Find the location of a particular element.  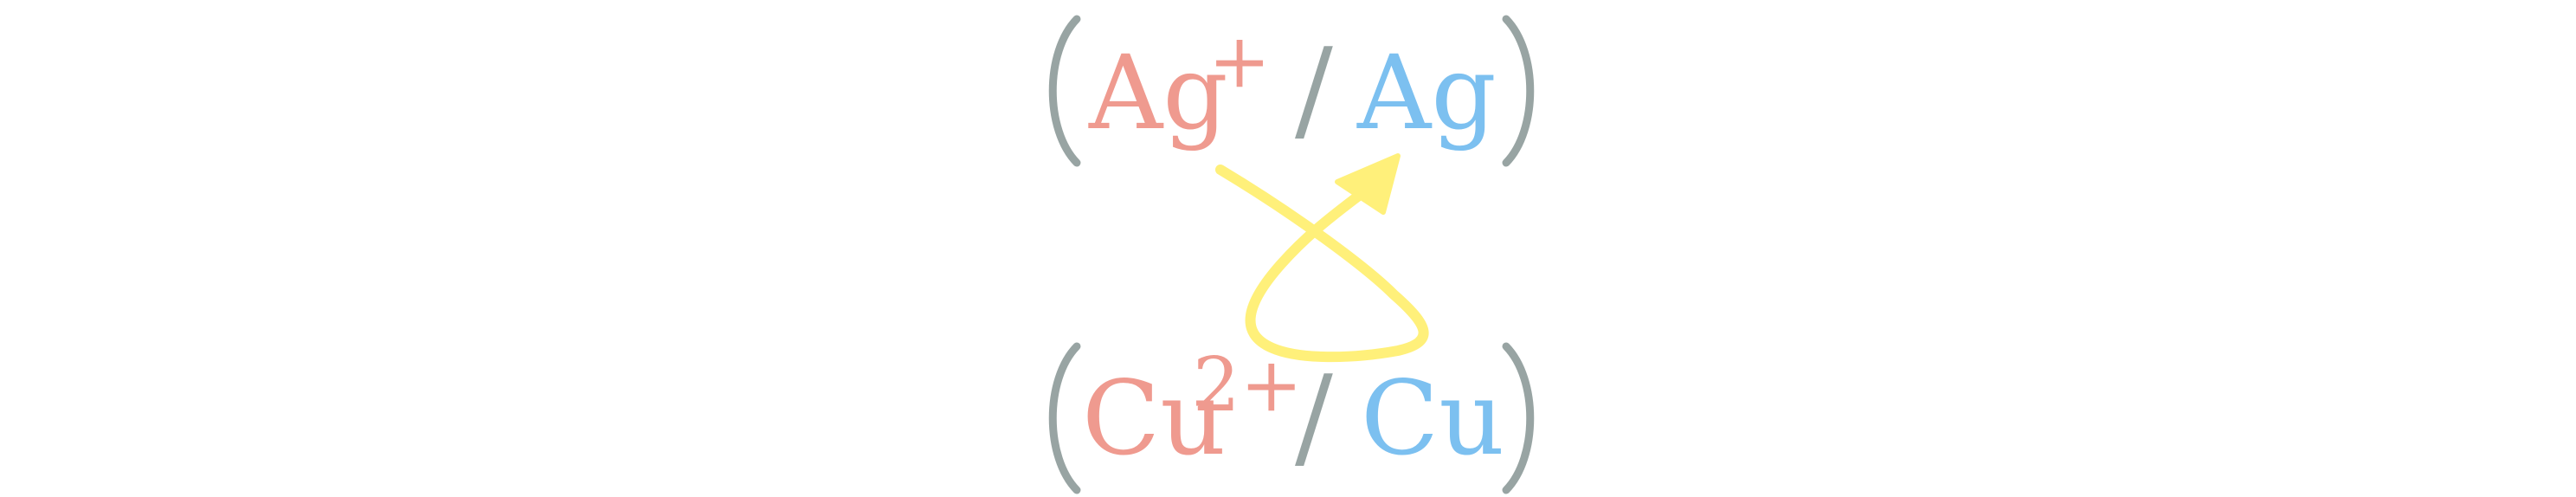

bottom-reductant-symbol: Cu is located at coordinates (1432, 418).